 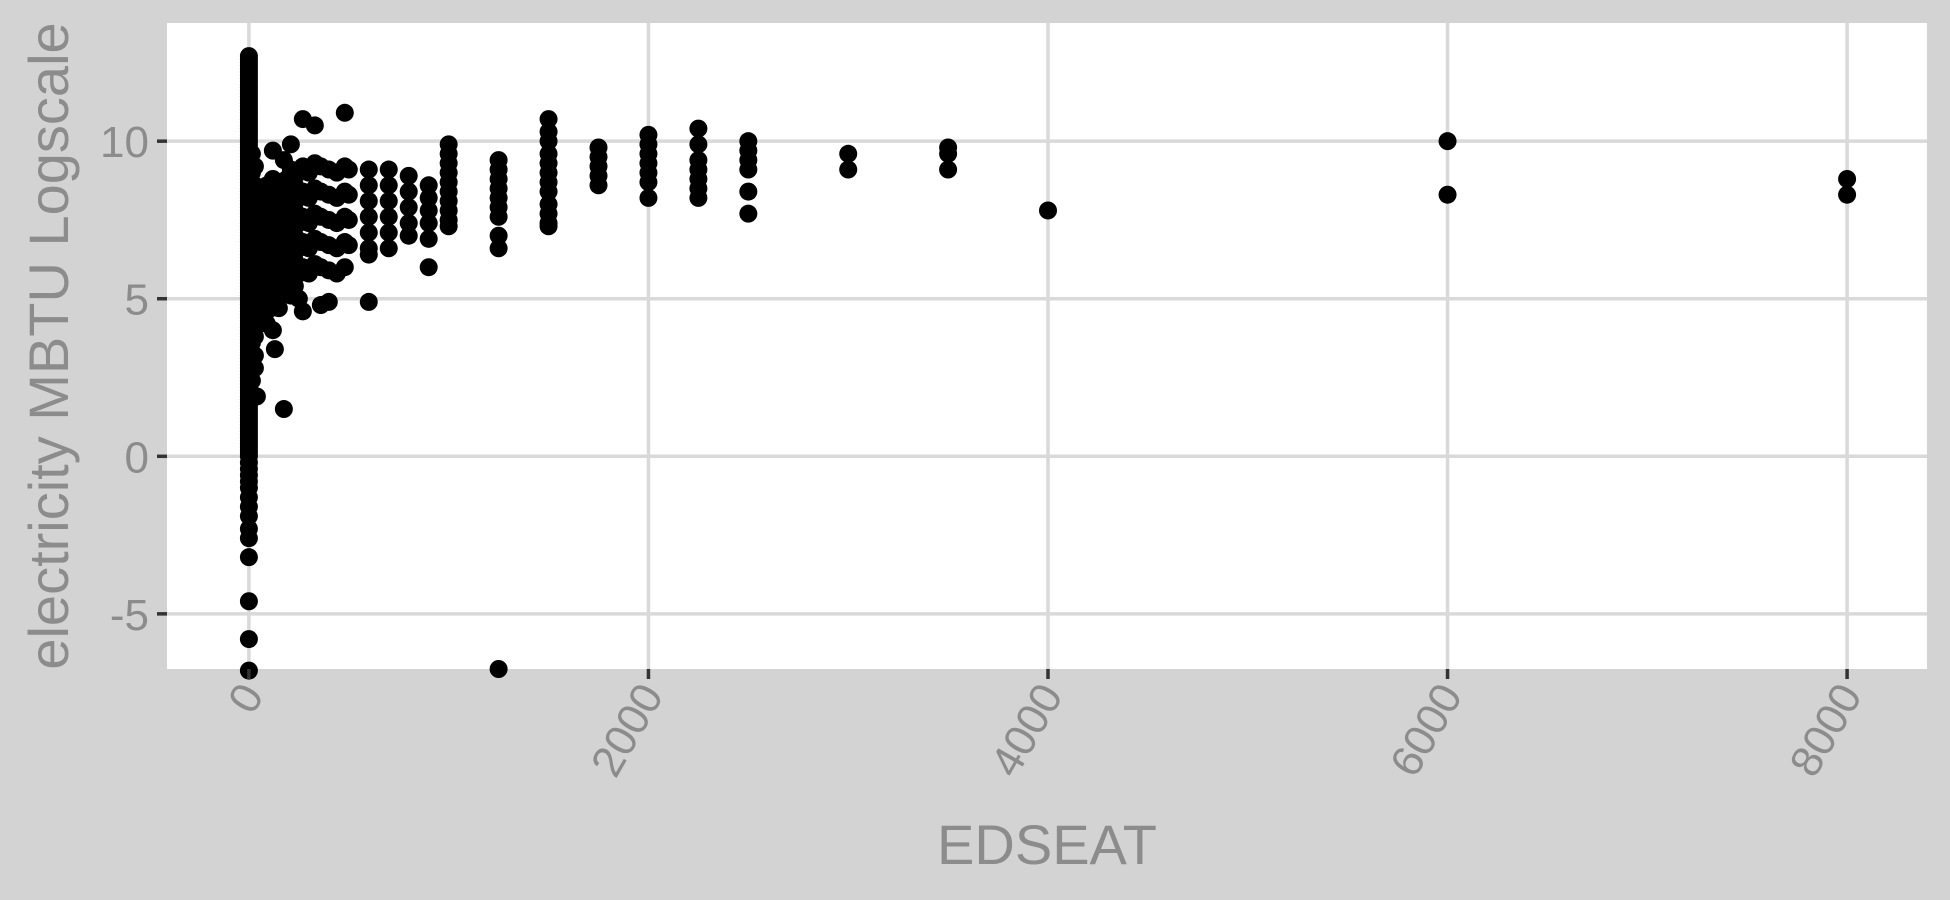 What do you see at coordinates (48, 345) in the screenshot?
I see `y-axis-title: electricity MBTU Logscale` at bounding box center [48, 345].